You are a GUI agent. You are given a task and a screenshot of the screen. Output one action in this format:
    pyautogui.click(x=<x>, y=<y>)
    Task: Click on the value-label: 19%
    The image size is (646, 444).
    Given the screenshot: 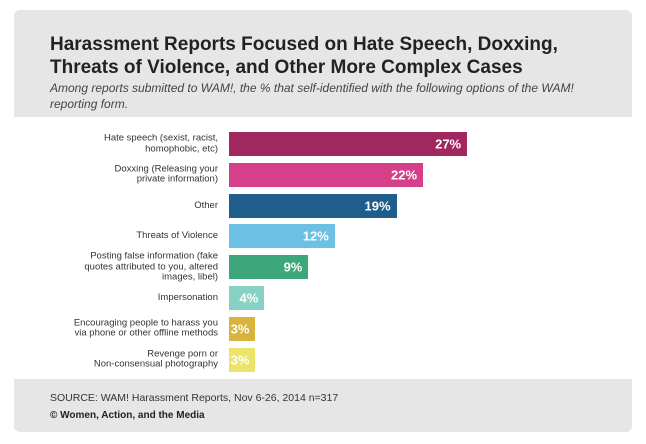 What is the action you would take?
    pyautogui.click(x=377, y=206)
    